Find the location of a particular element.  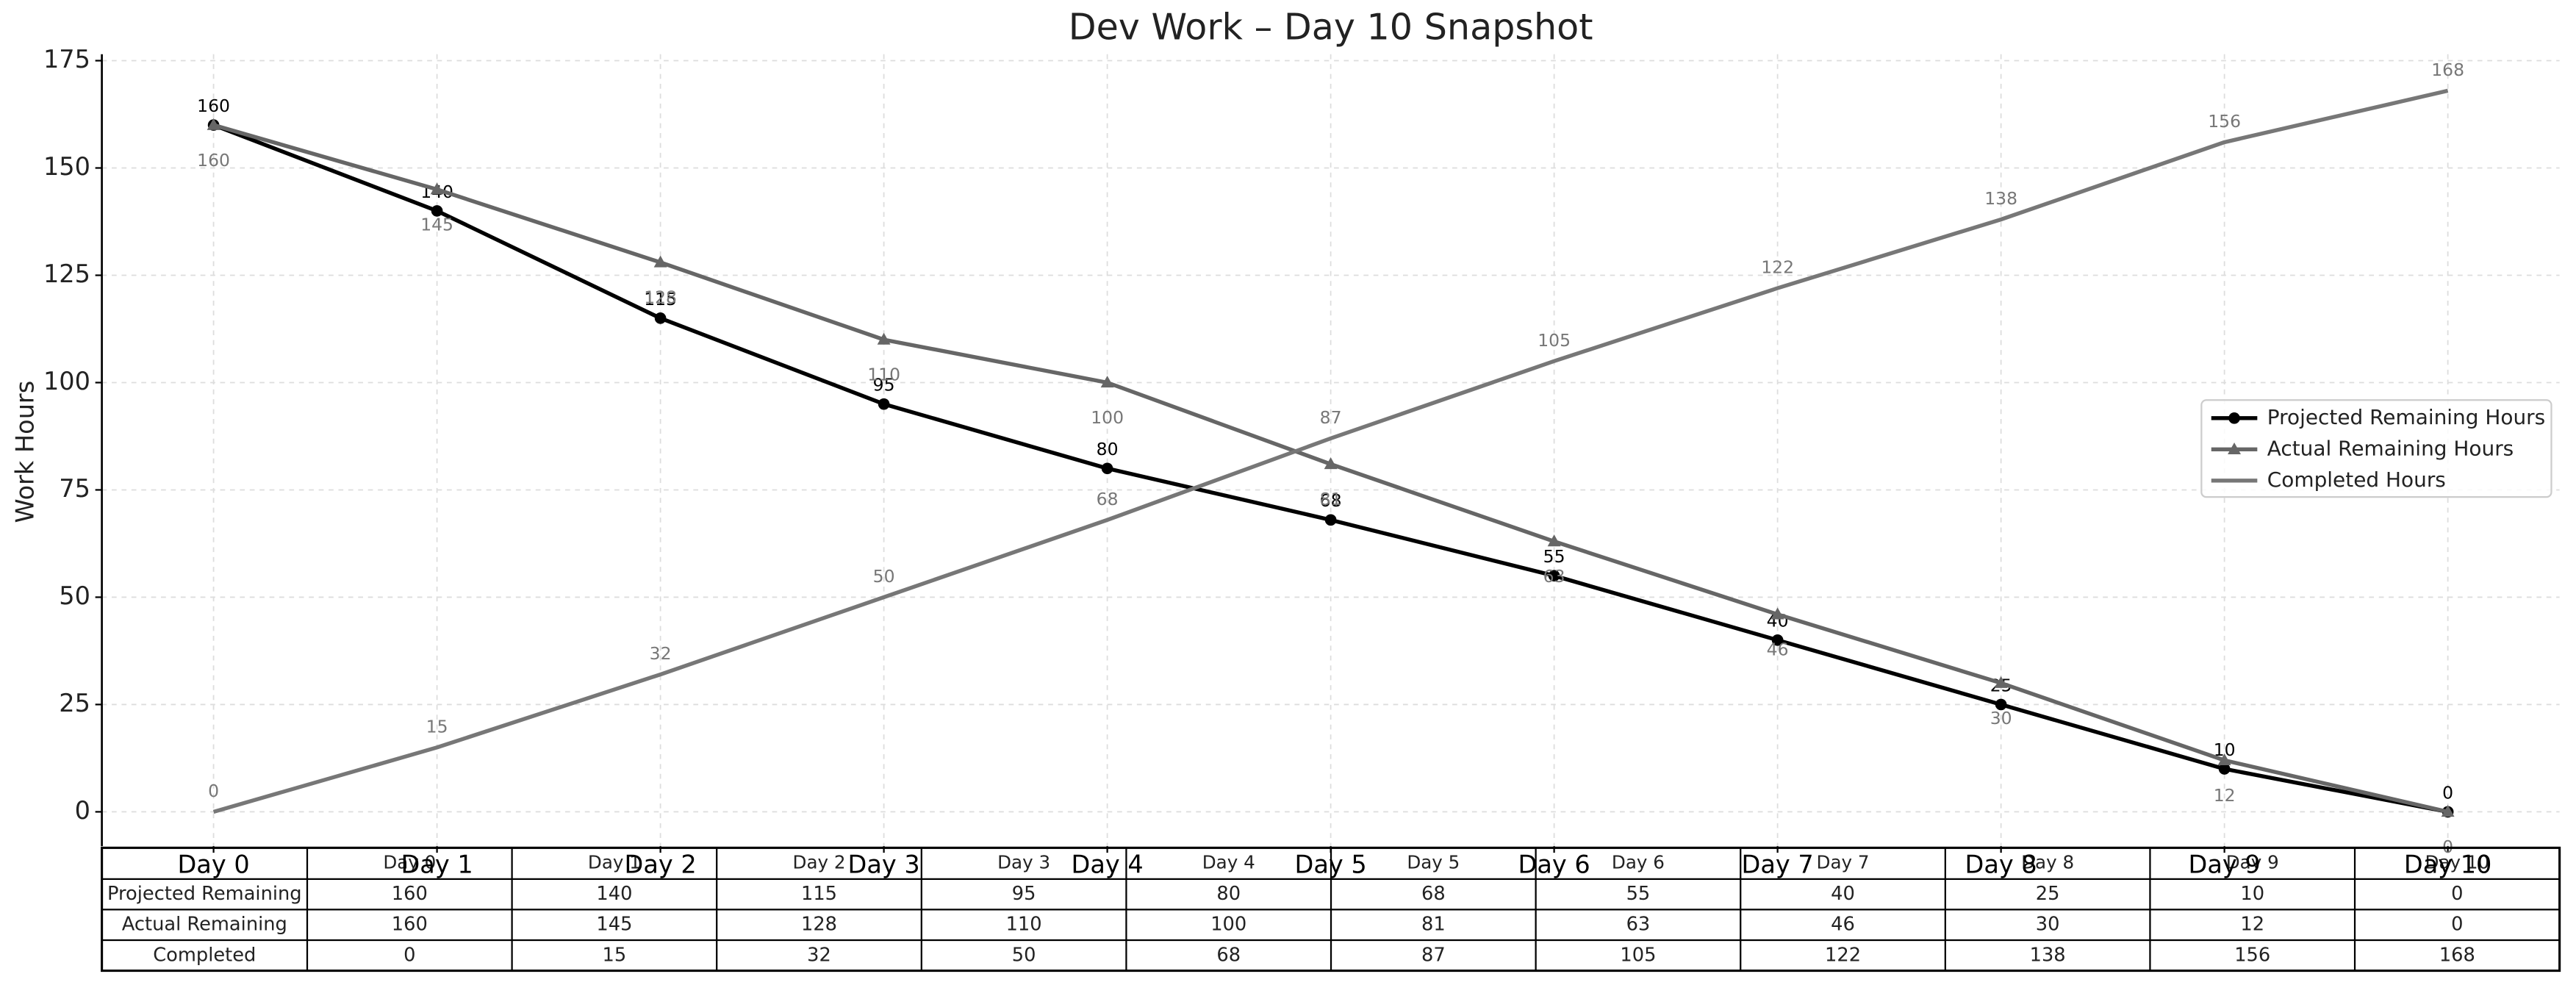

data-label: 128 is located at coordinates (660, 297).